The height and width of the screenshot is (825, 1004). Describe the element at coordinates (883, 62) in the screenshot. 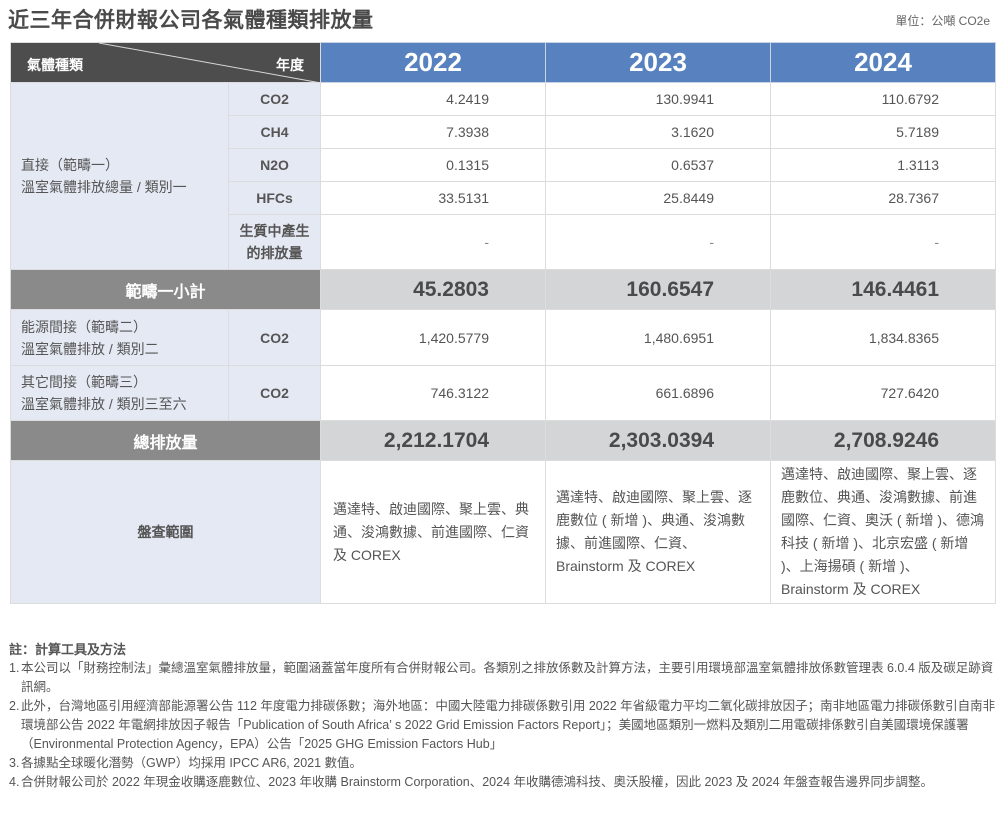

I see `year-2024-header: 2024` at that location.